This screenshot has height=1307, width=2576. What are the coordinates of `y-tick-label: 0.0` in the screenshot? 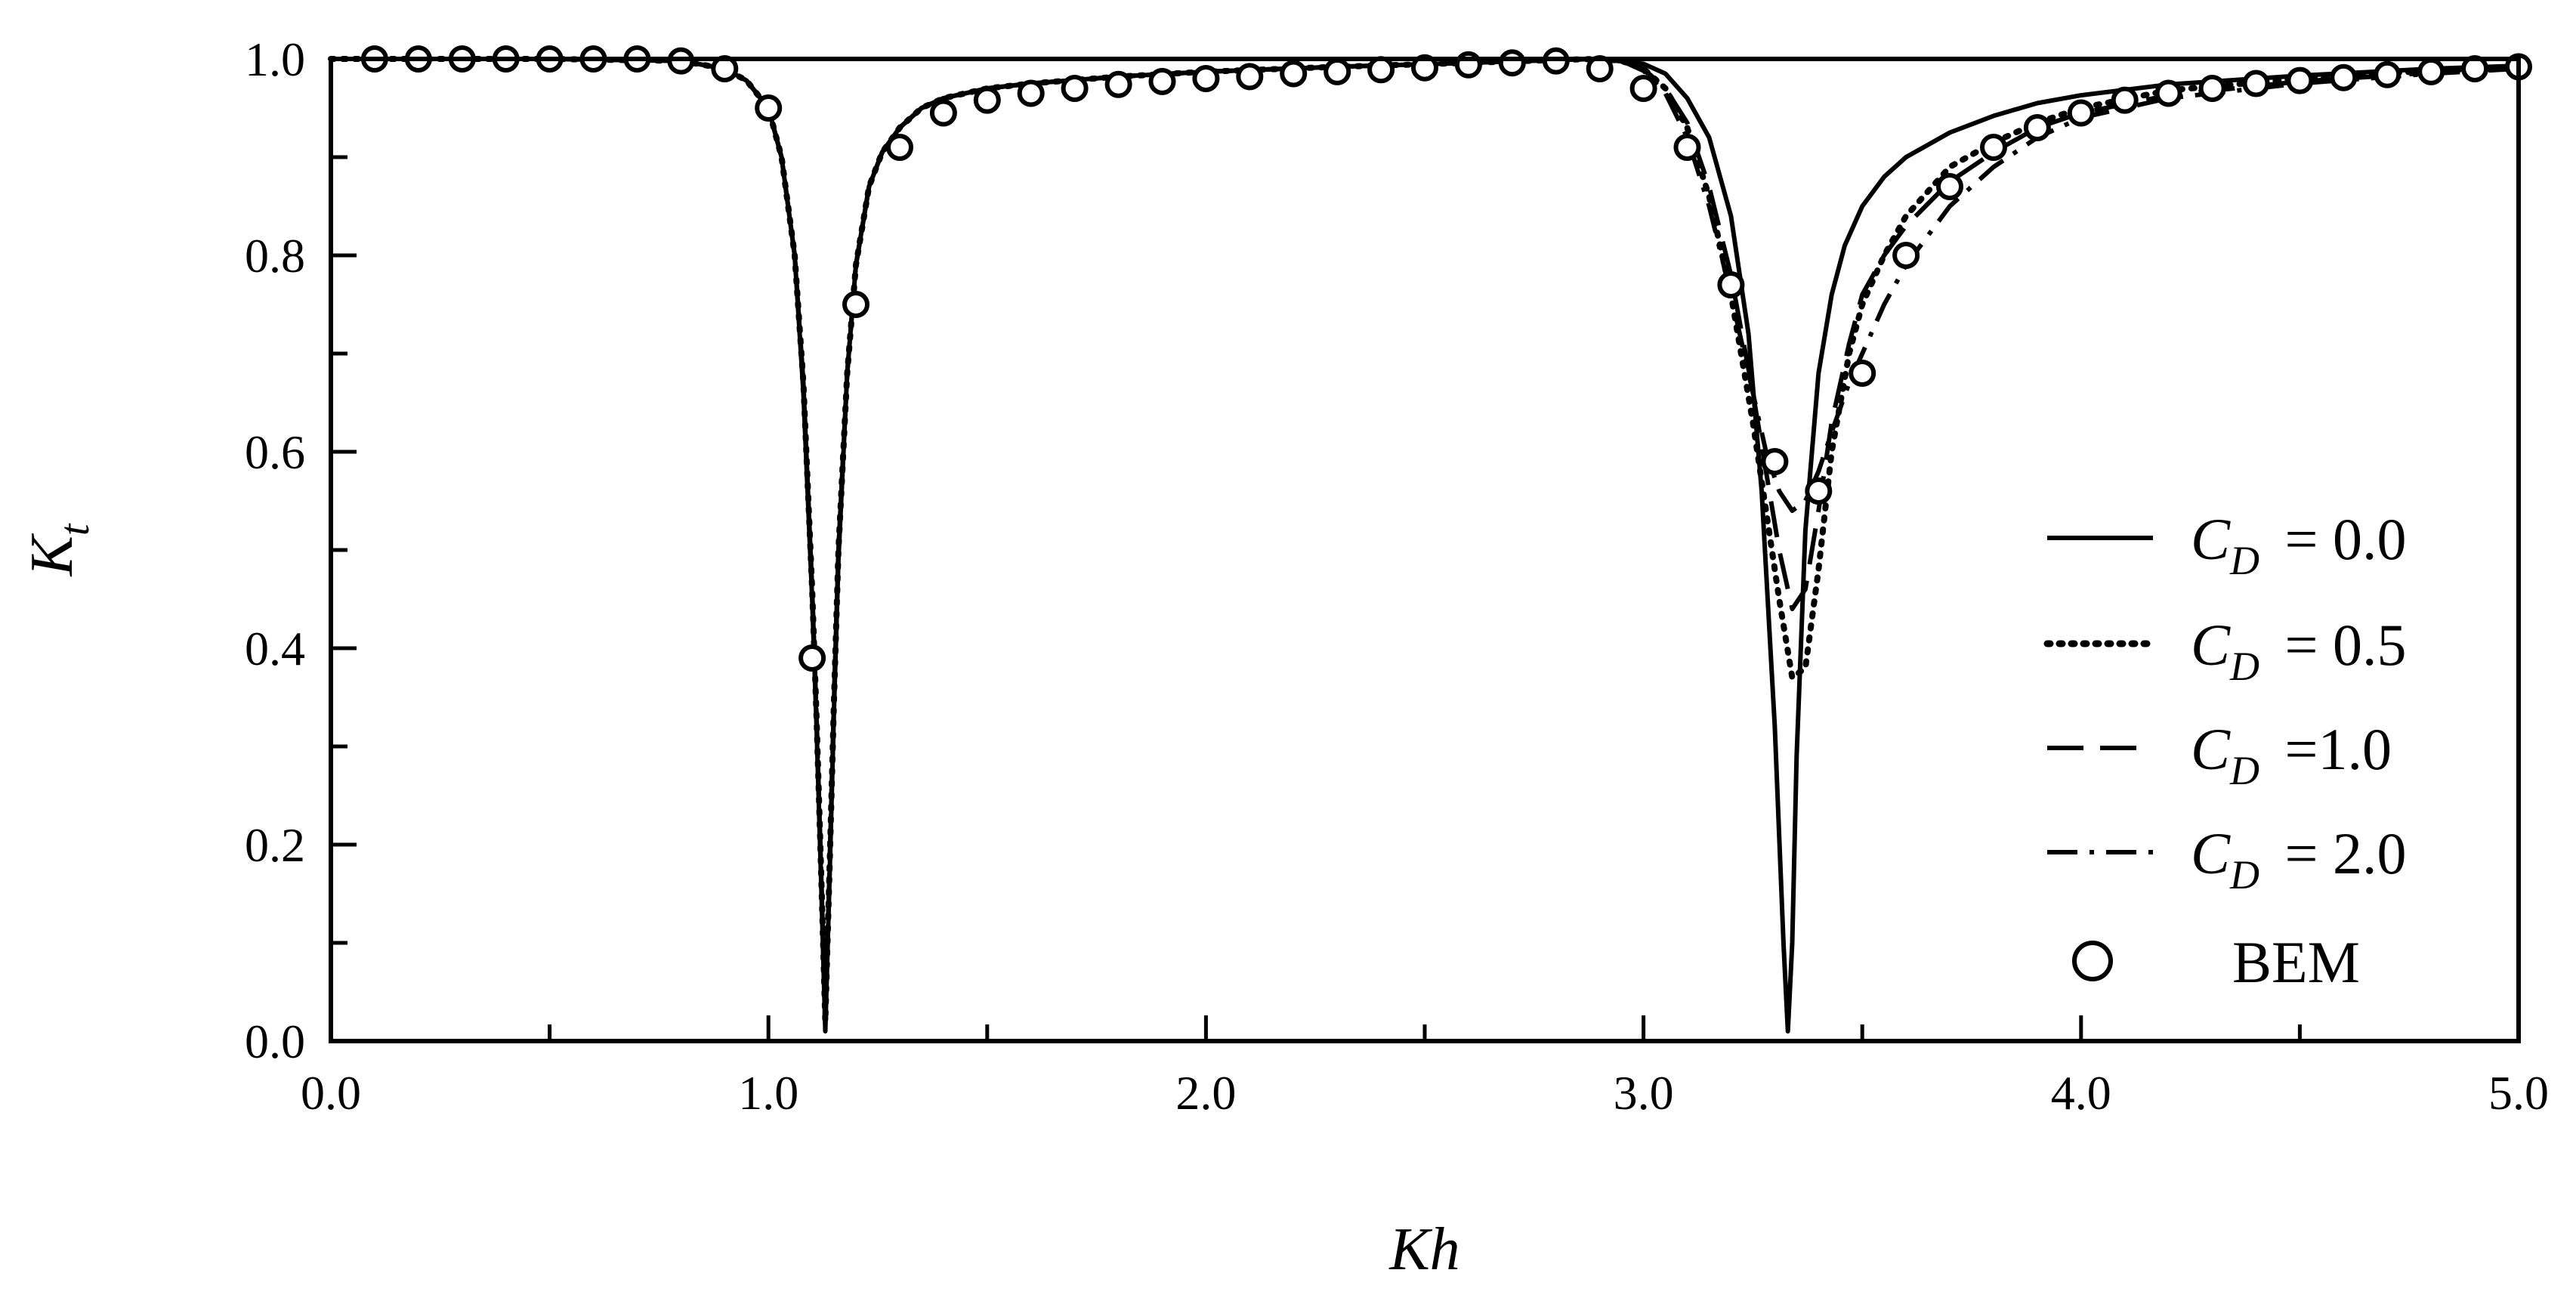 It's located at (275, 1041).